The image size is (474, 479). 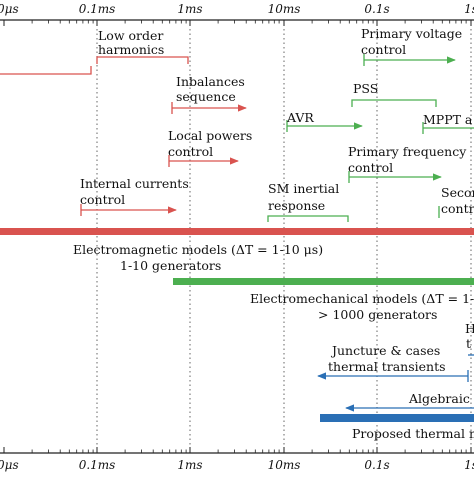 I want to click on local-powers-control-label: Local powers, so click(x=210, y=135).